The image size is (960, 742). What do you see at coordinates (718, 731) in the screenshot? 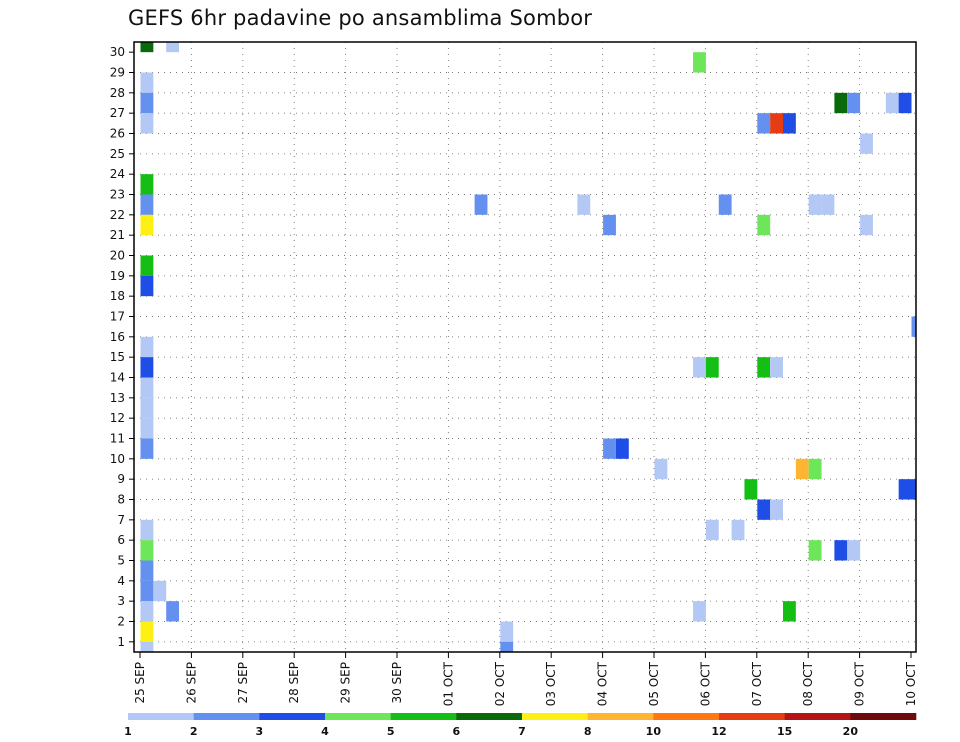
I see `colorbar-label: 12` at bounding box center [718, 731].